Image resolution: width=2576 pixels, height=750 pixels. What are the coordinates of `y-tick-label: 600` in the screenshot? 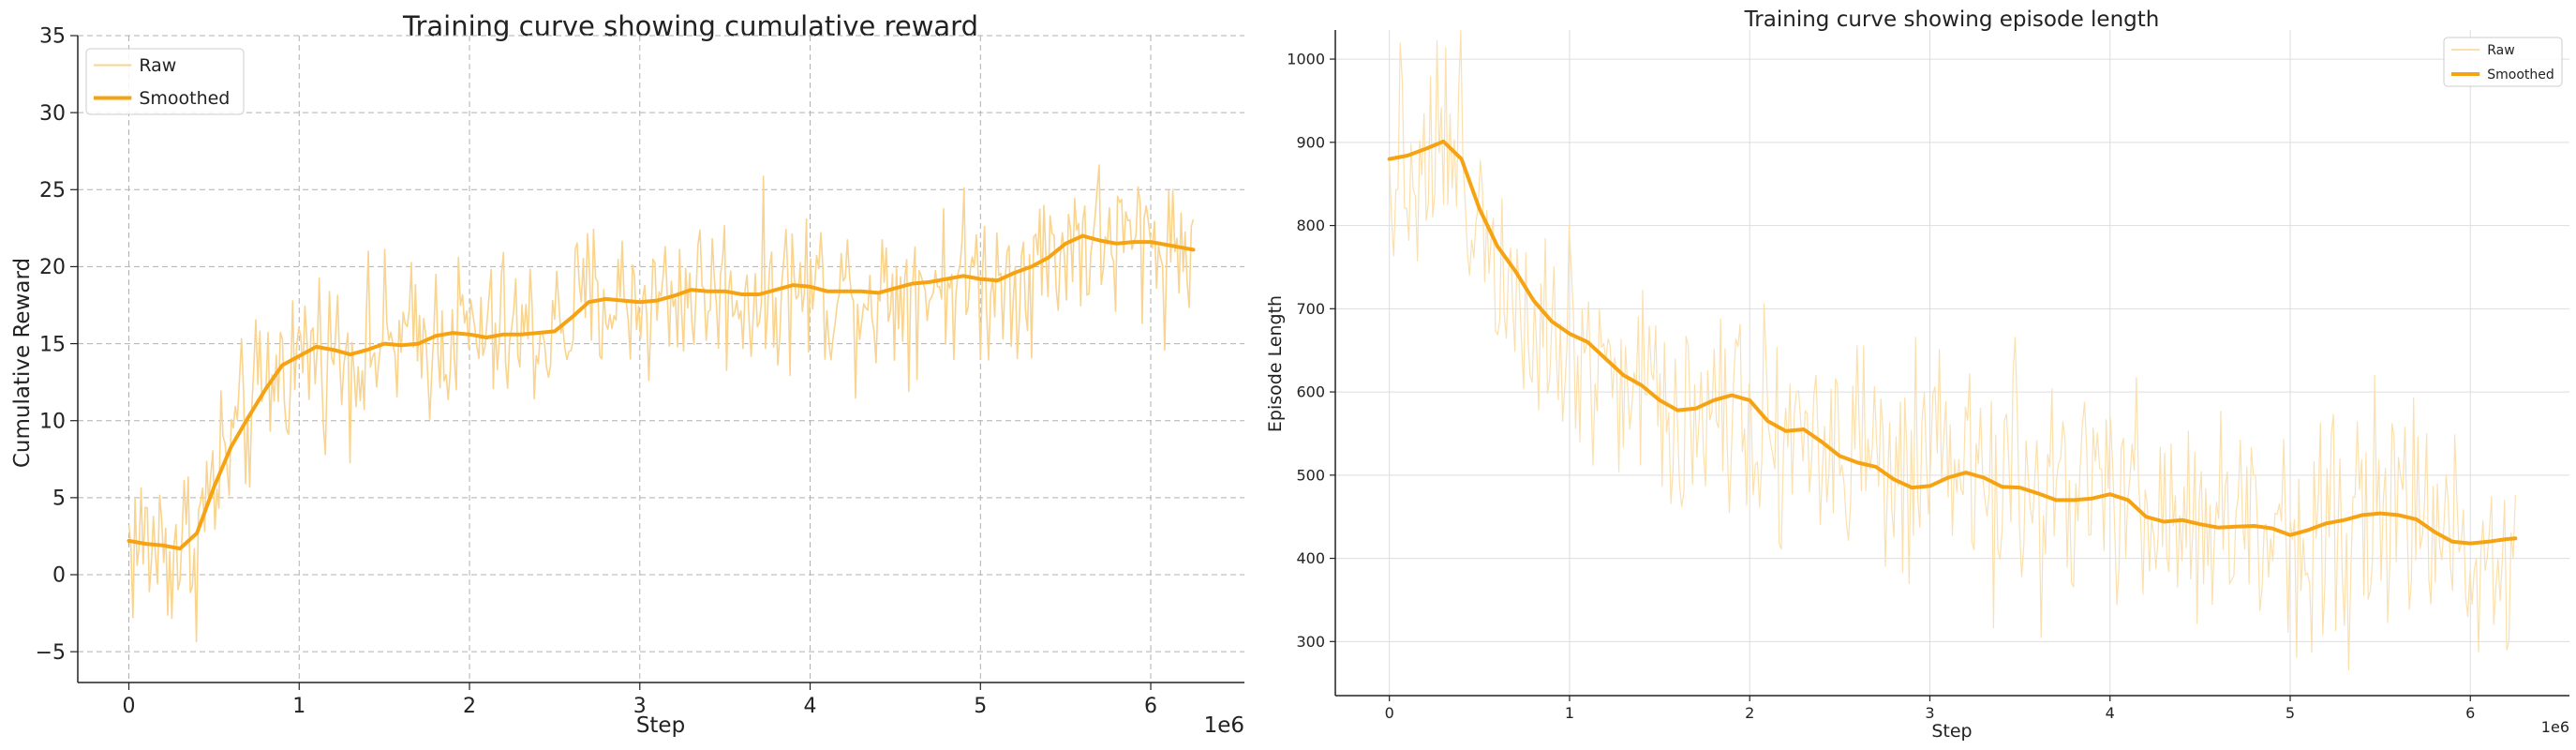 It's located at (1310, 392).